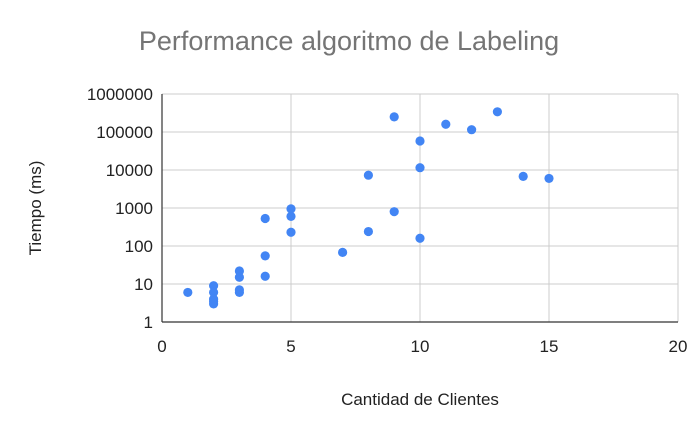  Describe the element at coordinates (420, 346) in the screenshot. I see `x-tick-label: 10` at that location.